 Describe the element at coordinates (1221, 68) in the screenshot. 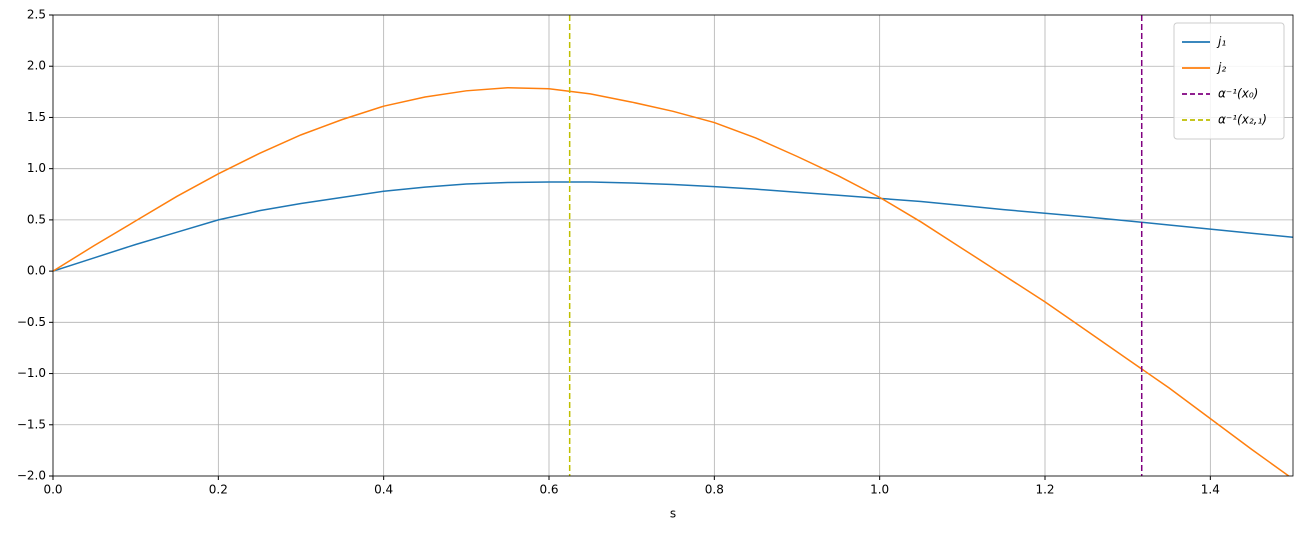

I see `legend-label: j₂` at that location.